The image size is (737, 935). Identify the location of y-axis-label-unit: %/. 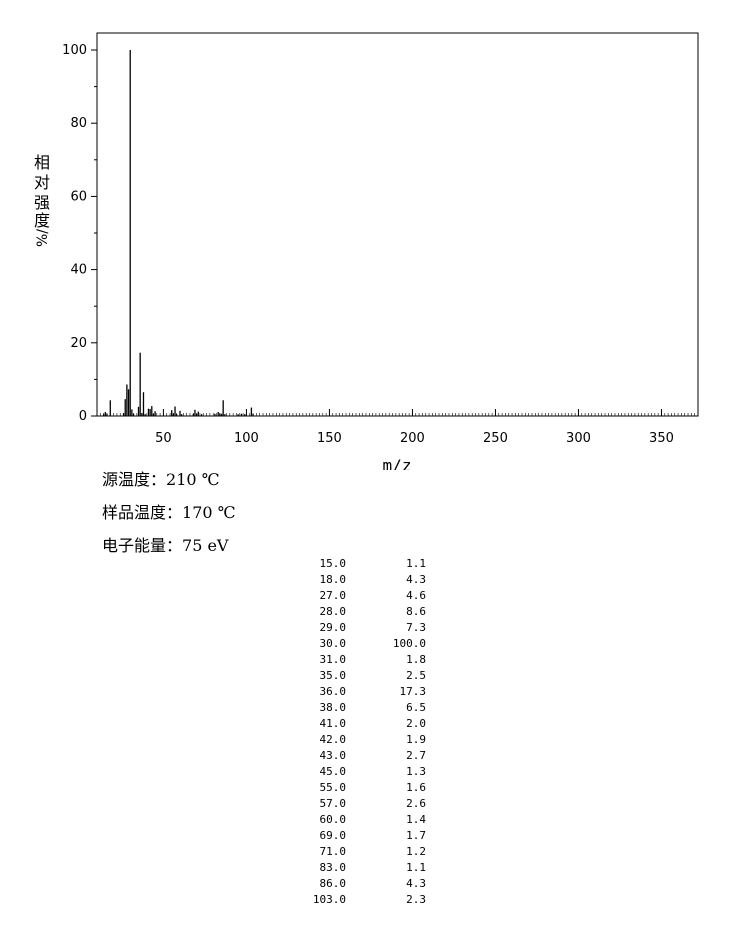
(43, 238).